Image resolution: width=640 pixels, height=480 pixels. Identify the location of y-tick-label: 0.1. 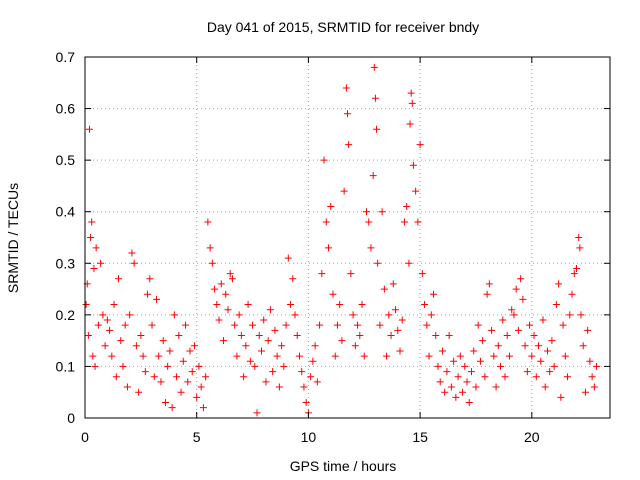
(66, 366).